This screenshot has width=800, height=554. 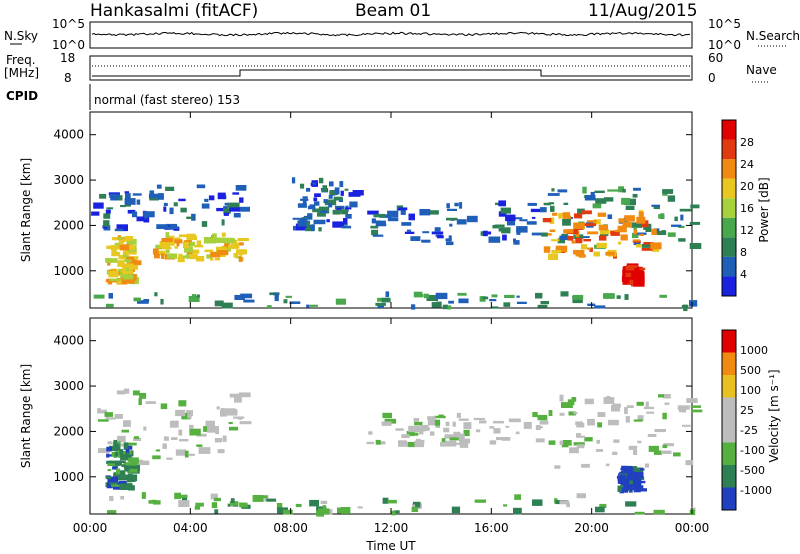 What do you see at coordinates (391, 34) in the screenshot?
I see `noise-sky-trace` at bounding box center [391, 34].